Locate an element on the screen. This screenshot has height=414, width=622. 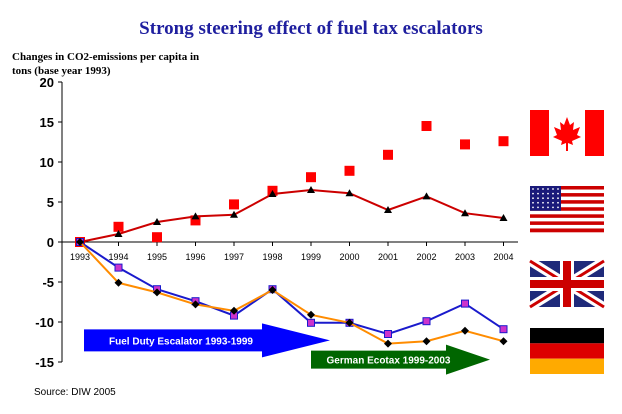
y-tick-label: 0 is located at coordinates (50, 242).